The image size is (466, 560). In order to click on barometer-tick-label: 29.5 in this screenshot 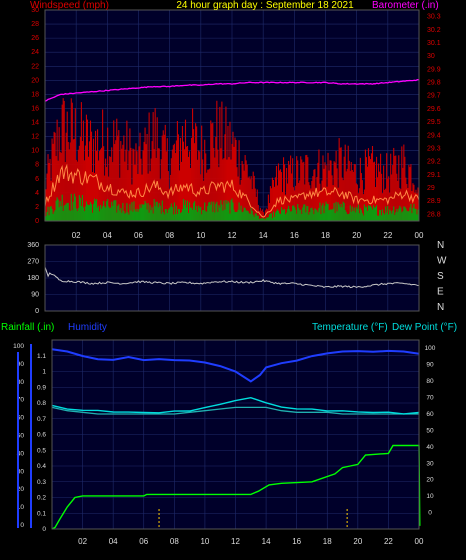, I will do `click(434, 122)`.